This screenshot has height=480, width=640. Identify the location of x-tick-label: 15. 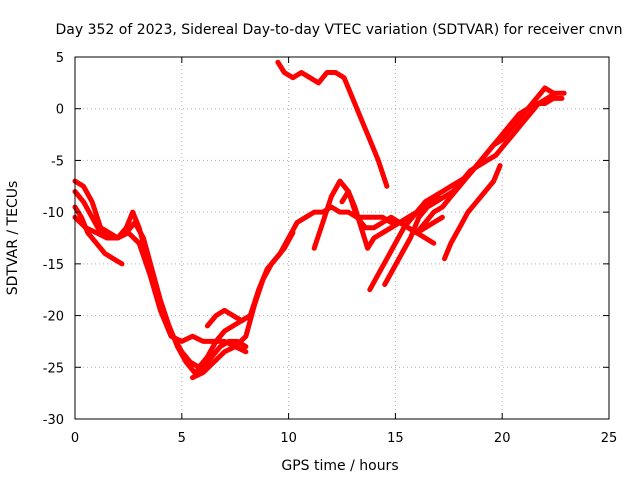
(395, 438).